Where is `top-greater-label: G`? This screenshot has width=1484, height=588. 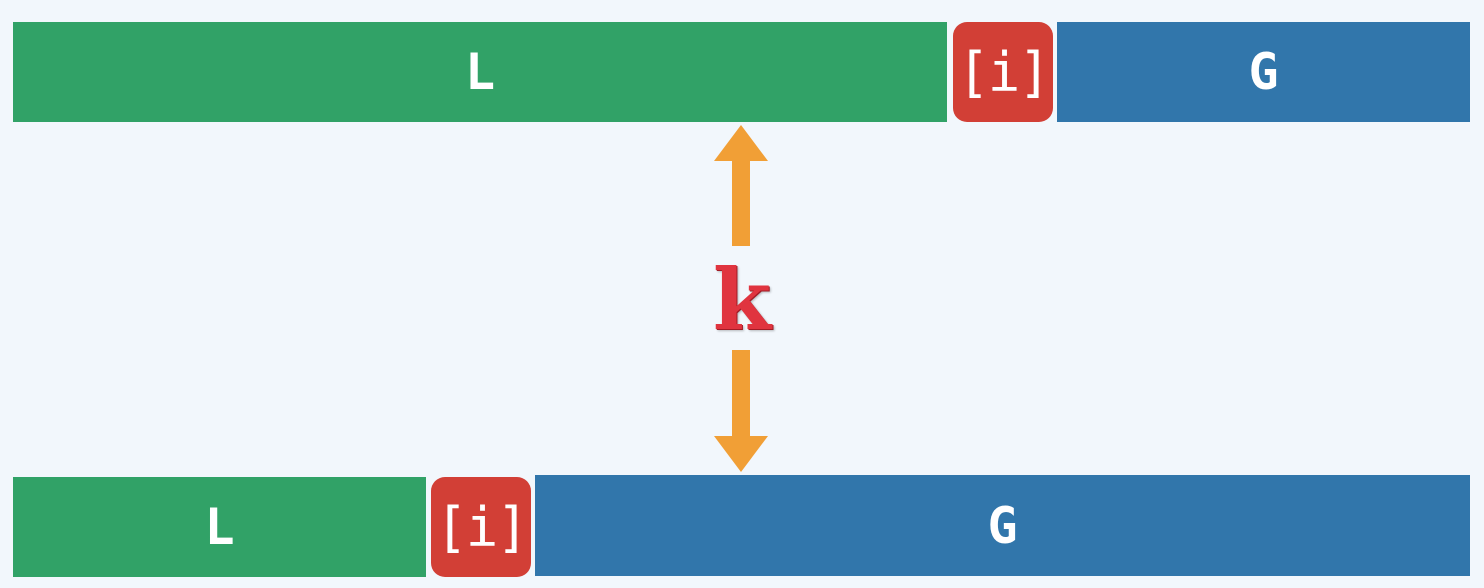 top-greater-label: G is located at coordinates (1263, 72).